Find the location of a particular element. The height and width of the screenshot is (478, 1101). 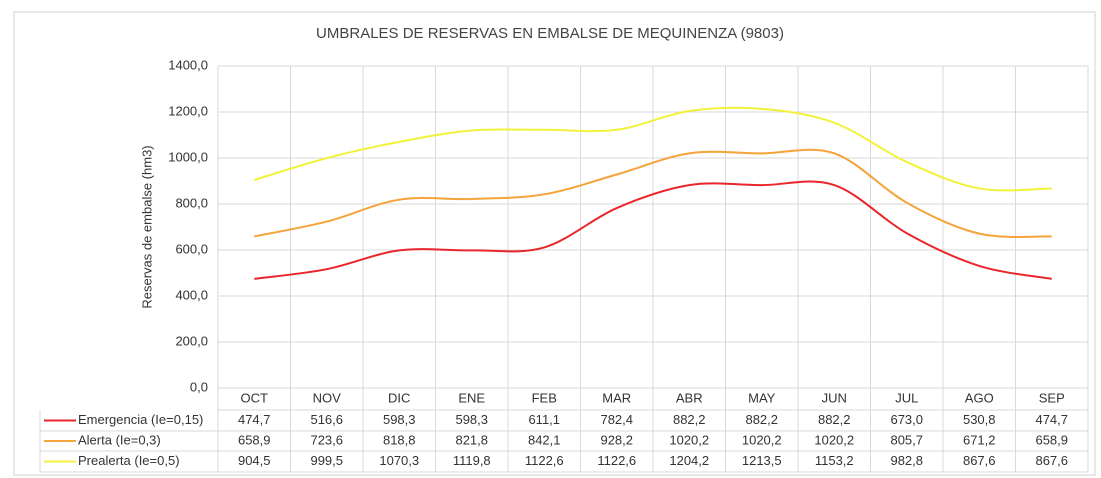

table-value: 1070,3 is located at coordinates (399, 460).